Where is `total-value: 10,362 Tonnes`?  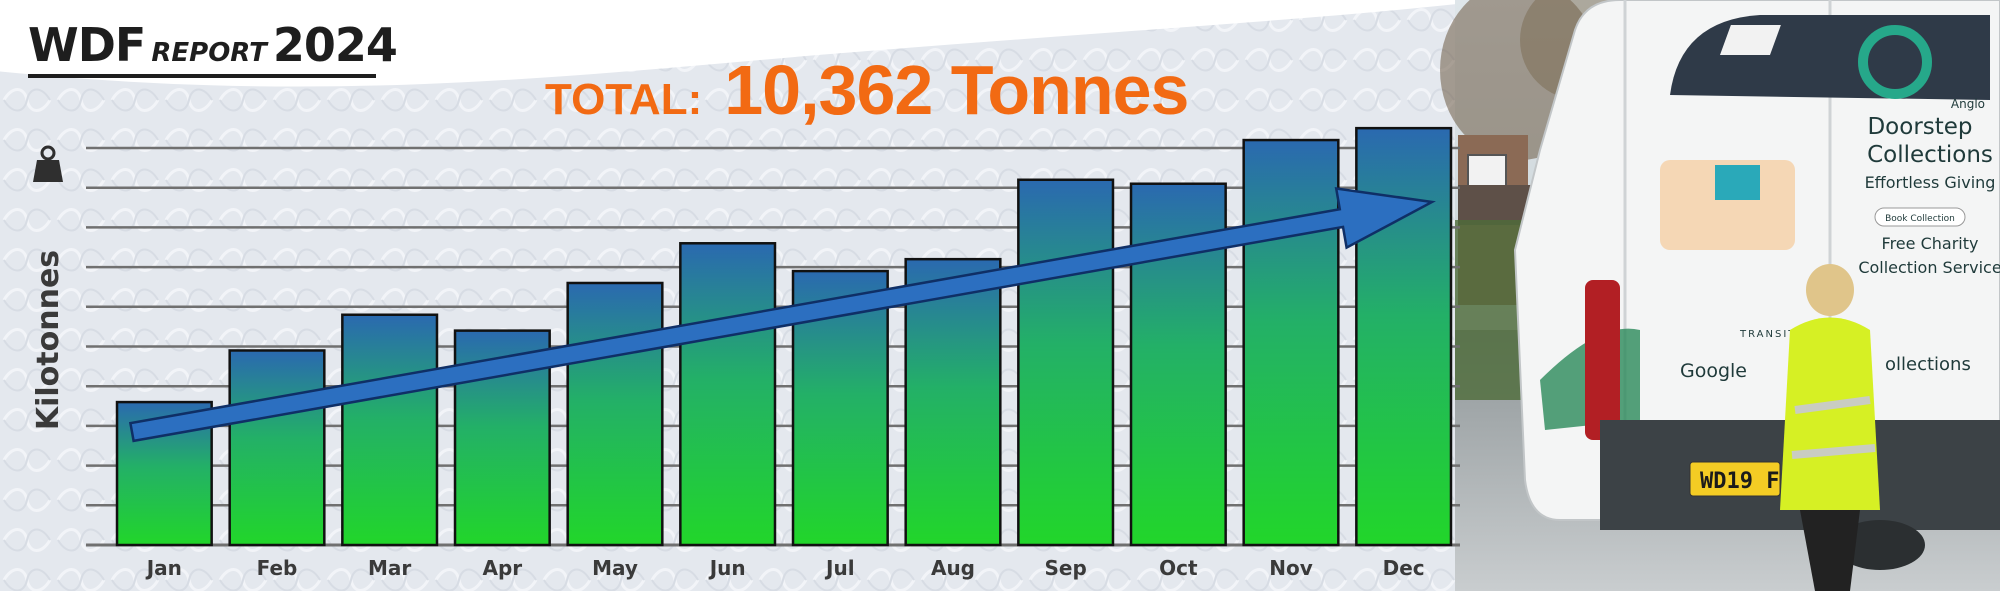 total-value: 10,362 Tonnes is located at coordinates (956, 90).